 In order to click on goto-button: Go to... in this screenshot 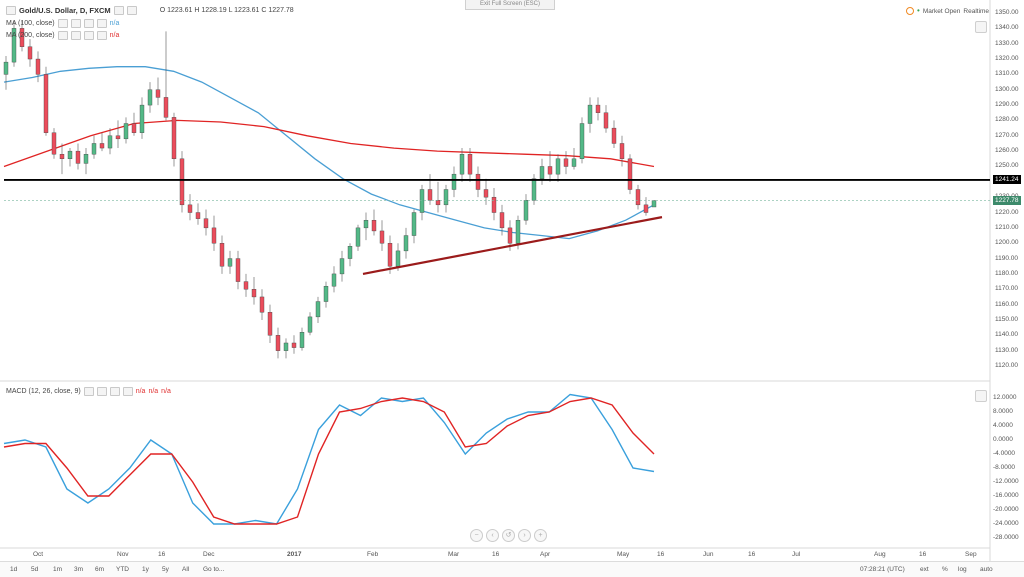, I will do `click(214, 569)`.